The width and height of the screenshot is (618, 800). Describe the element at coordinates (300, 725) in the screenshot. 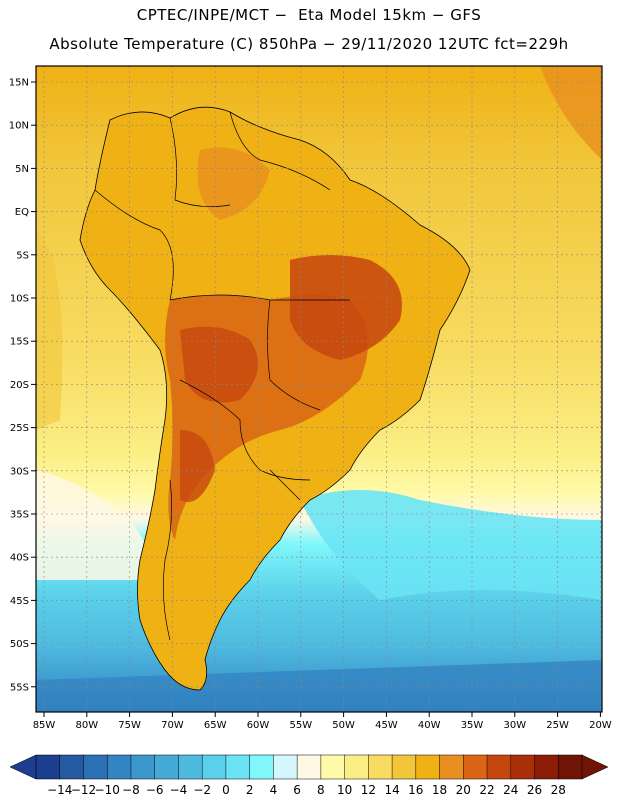

I see `lon-tick-label: 55W` at that location.